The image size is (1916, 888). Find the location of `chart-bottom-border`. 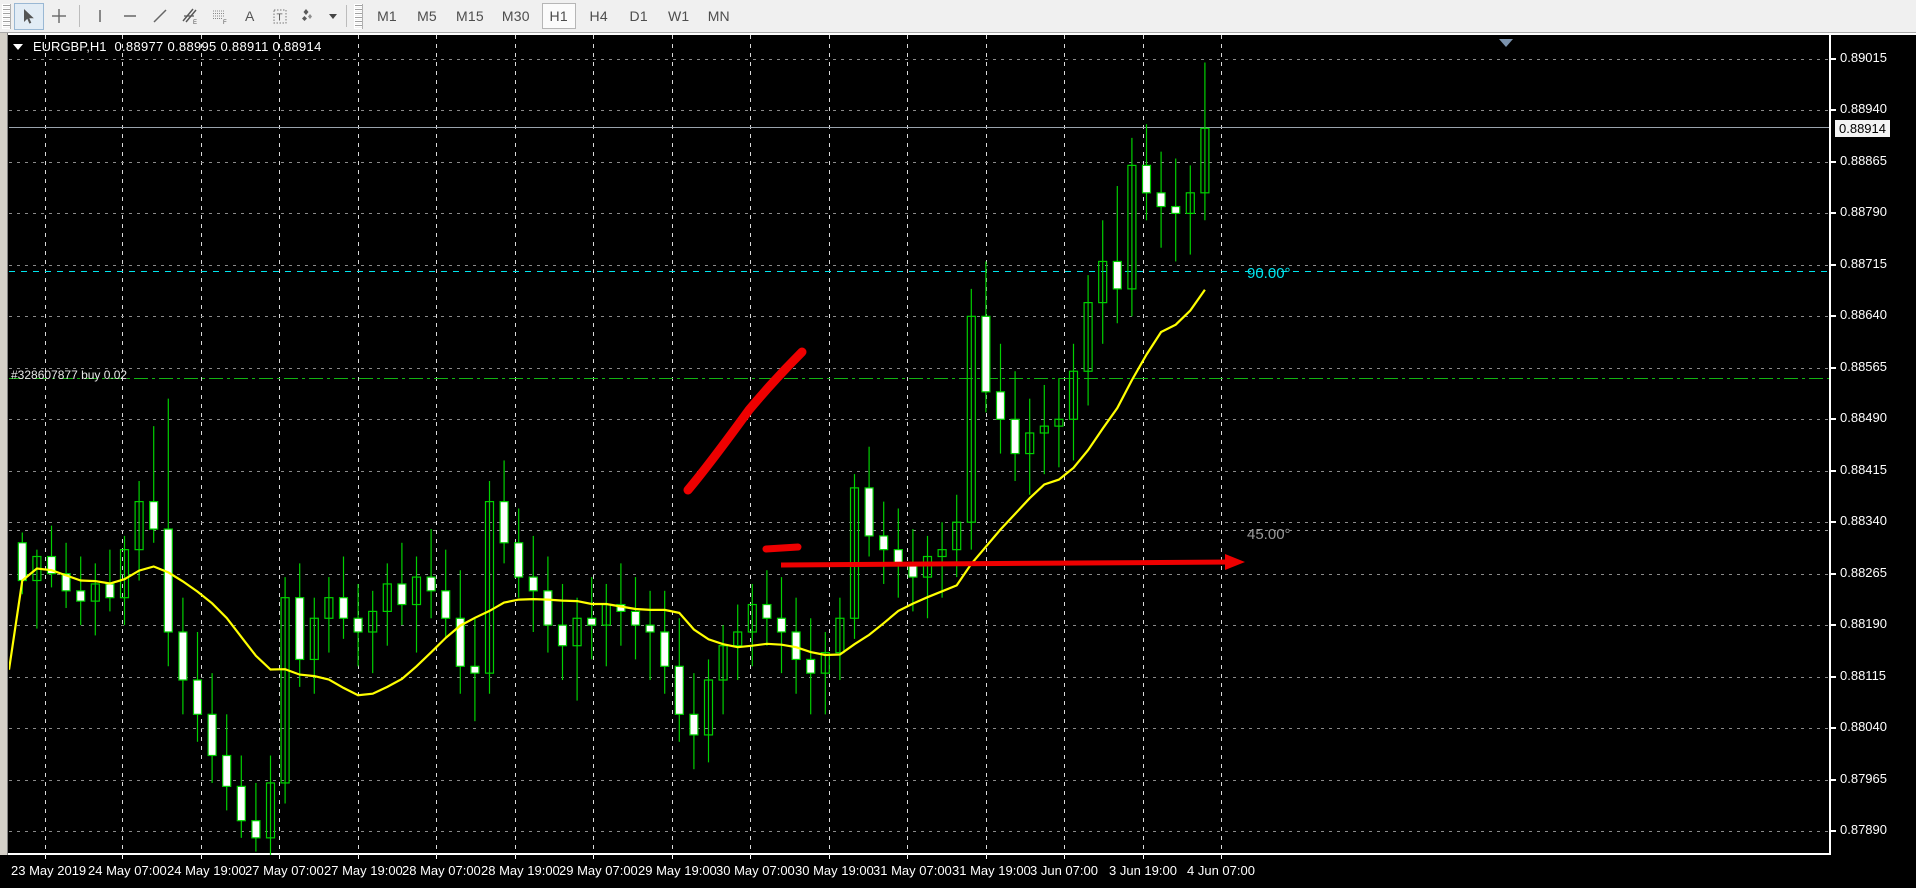

chart-bottom-border is located at coordinates (962, 854).